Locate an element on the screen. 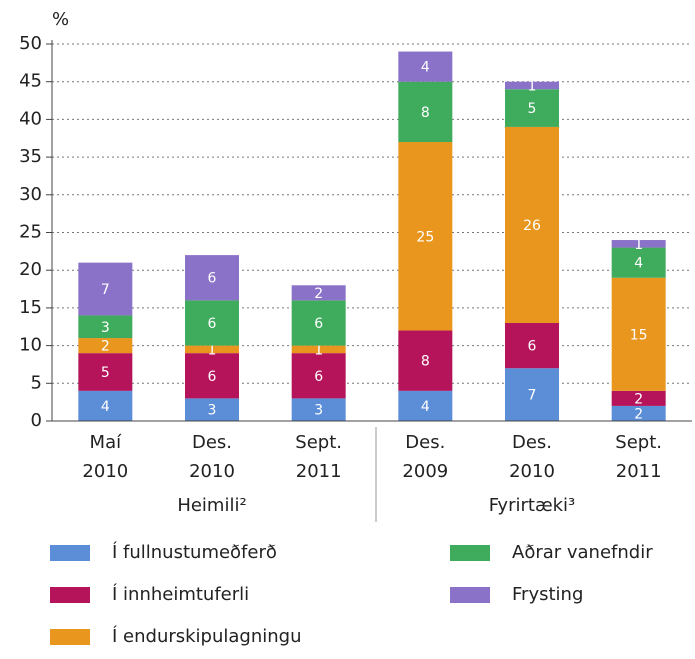 The image size is (695, 659). y-axis-label: % is located at coordinates (60, 19).